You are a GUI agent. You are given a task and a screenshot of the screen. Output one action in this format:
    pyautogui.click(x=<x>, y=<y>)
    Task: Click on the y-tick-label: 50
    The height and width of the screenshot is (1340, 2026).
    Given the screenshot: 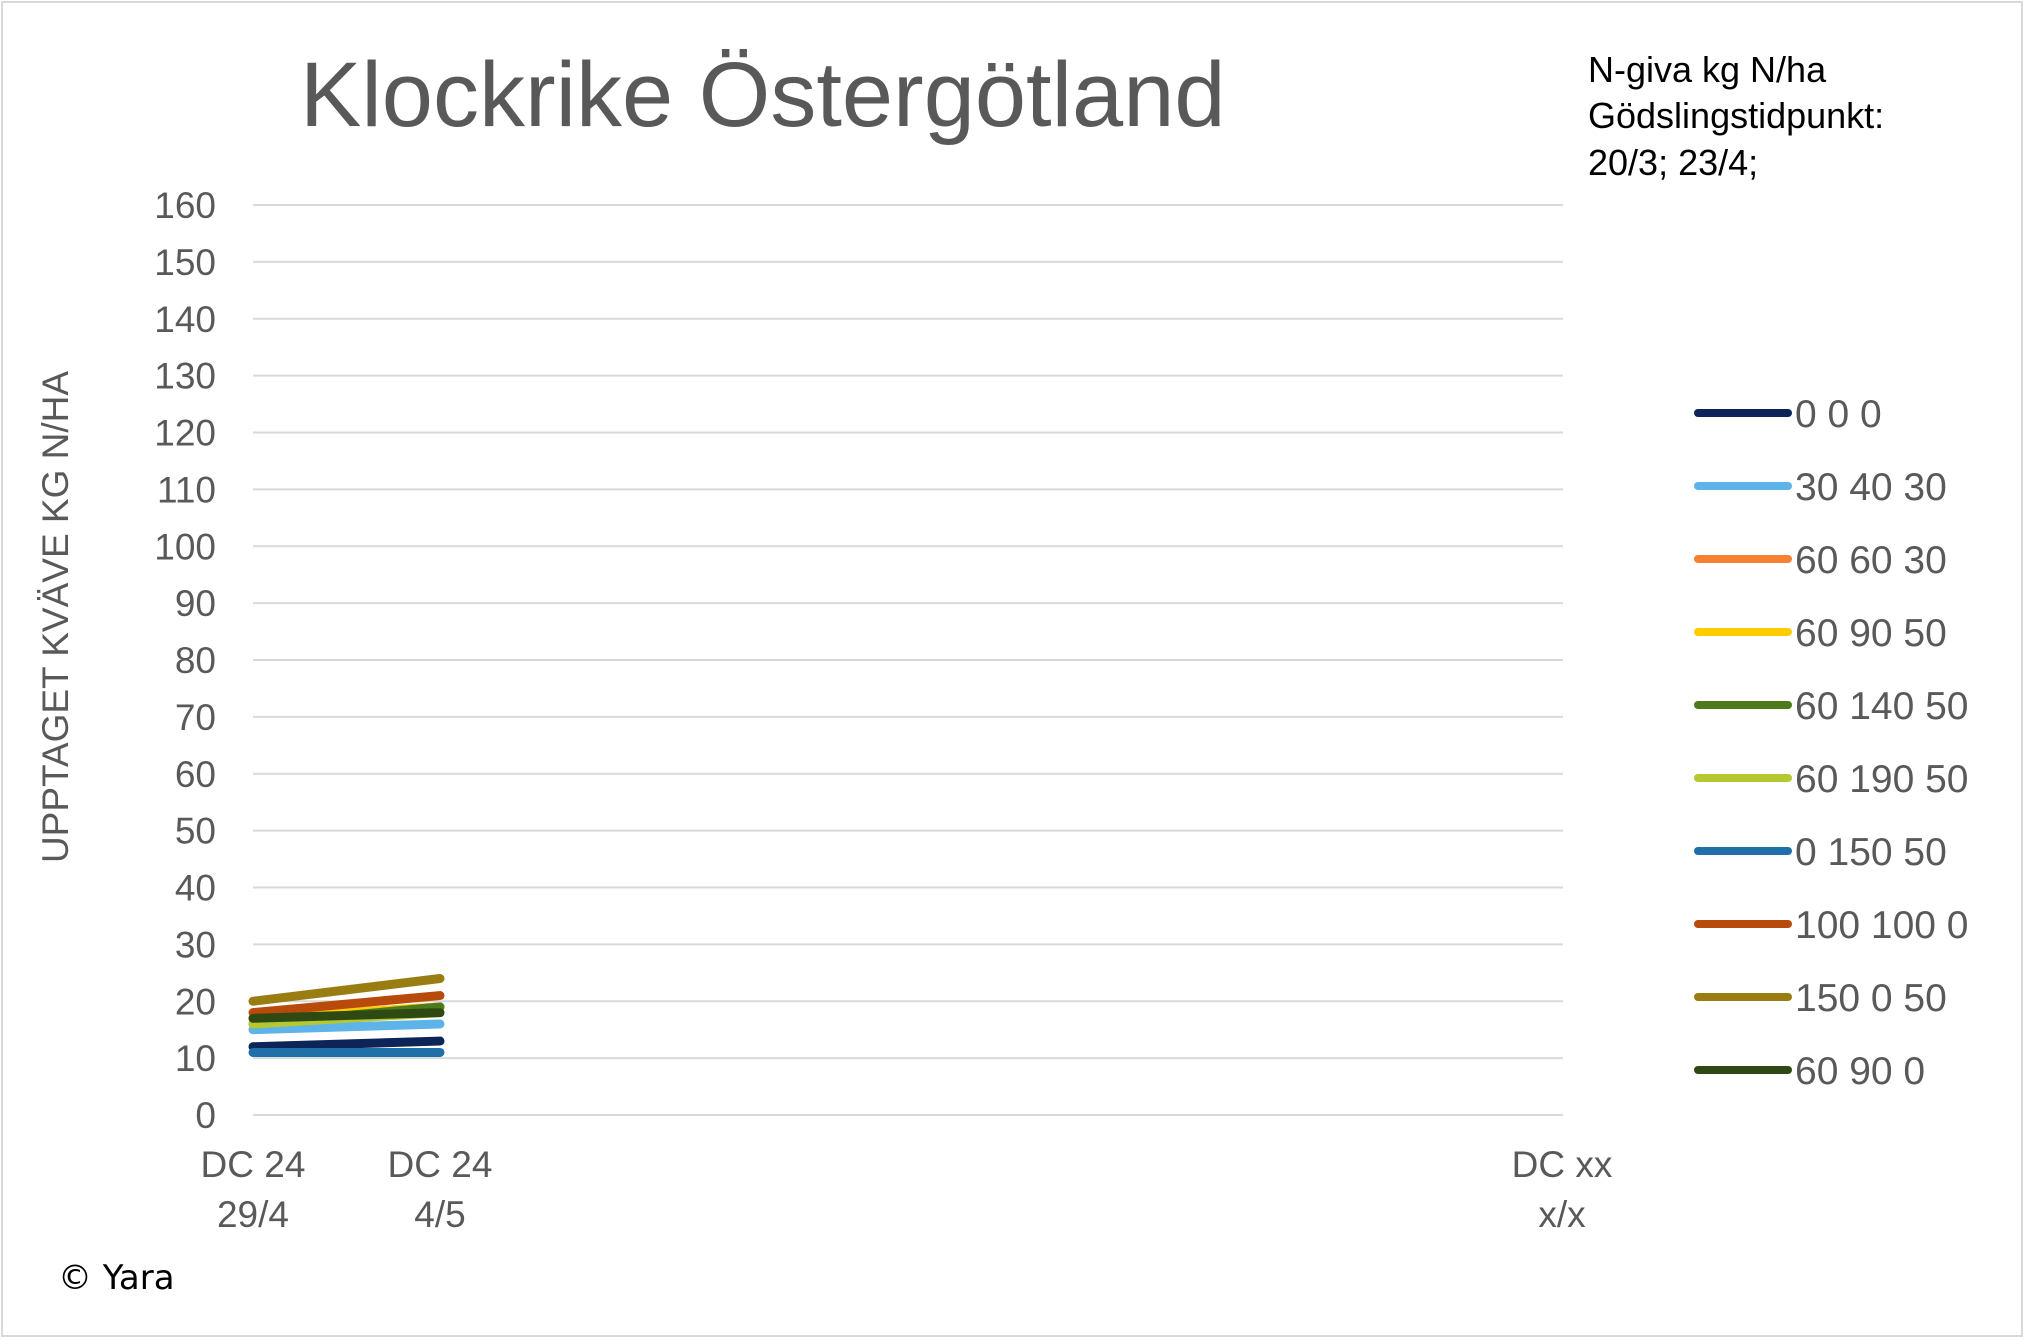 What is the action you would take?
    pyautogui.click(x=195, y=831)
    